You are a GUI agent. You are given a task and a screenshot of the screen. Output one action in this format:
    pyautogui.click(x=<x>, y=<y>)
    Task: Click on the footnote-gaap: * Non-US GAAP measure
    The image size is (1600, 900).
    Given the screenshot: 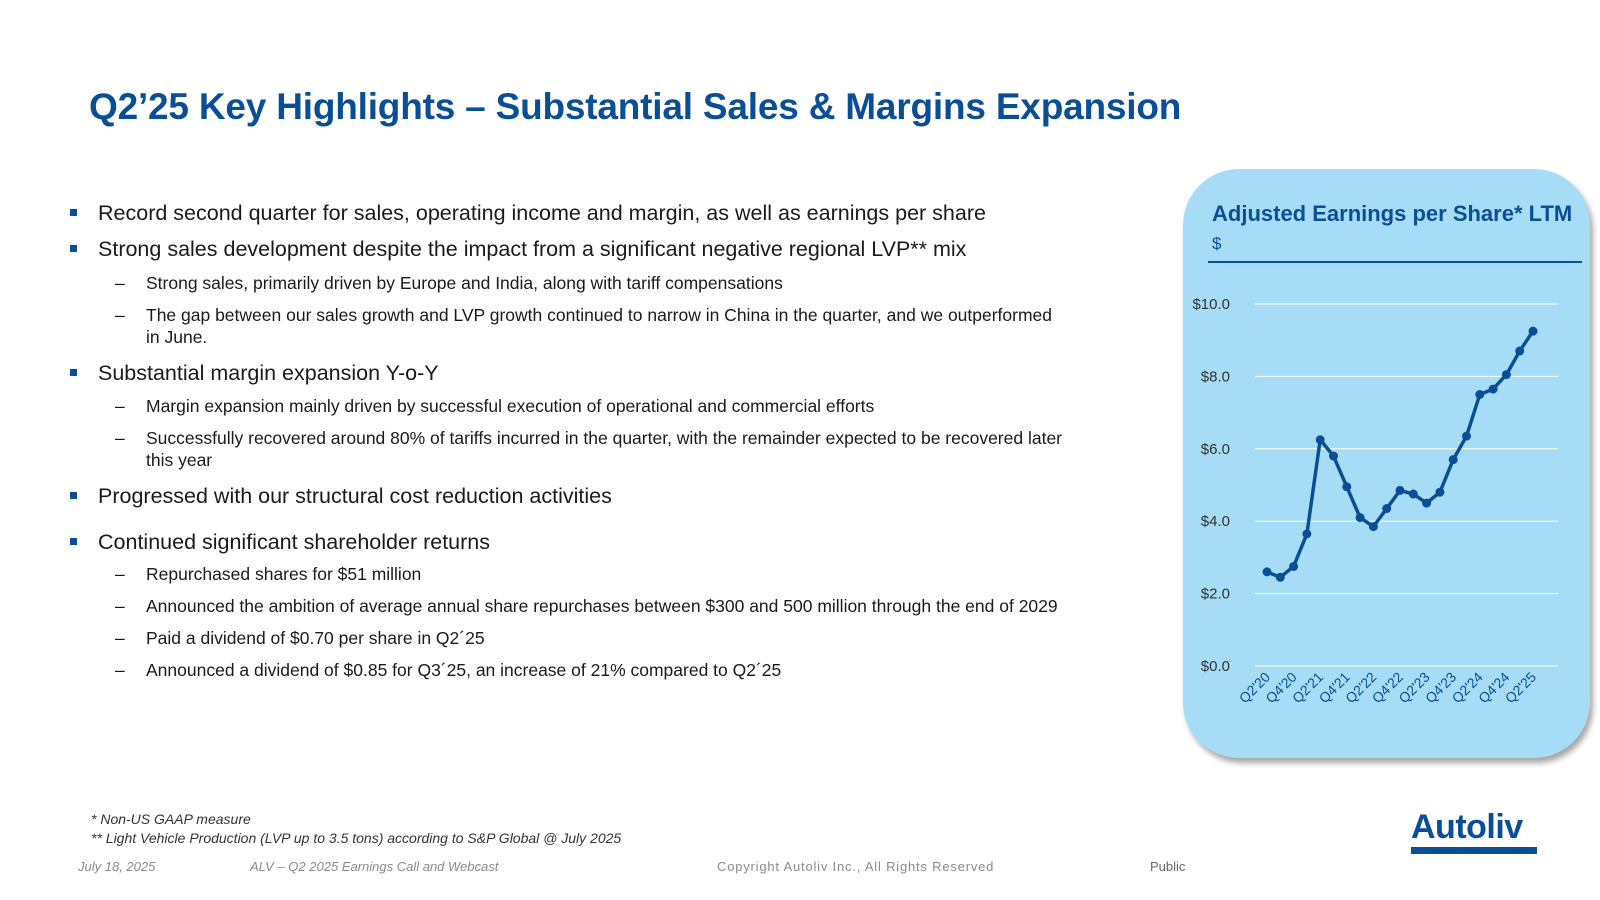 What is the action you would take?
    pyautogui.click(x=171, y=819)
    